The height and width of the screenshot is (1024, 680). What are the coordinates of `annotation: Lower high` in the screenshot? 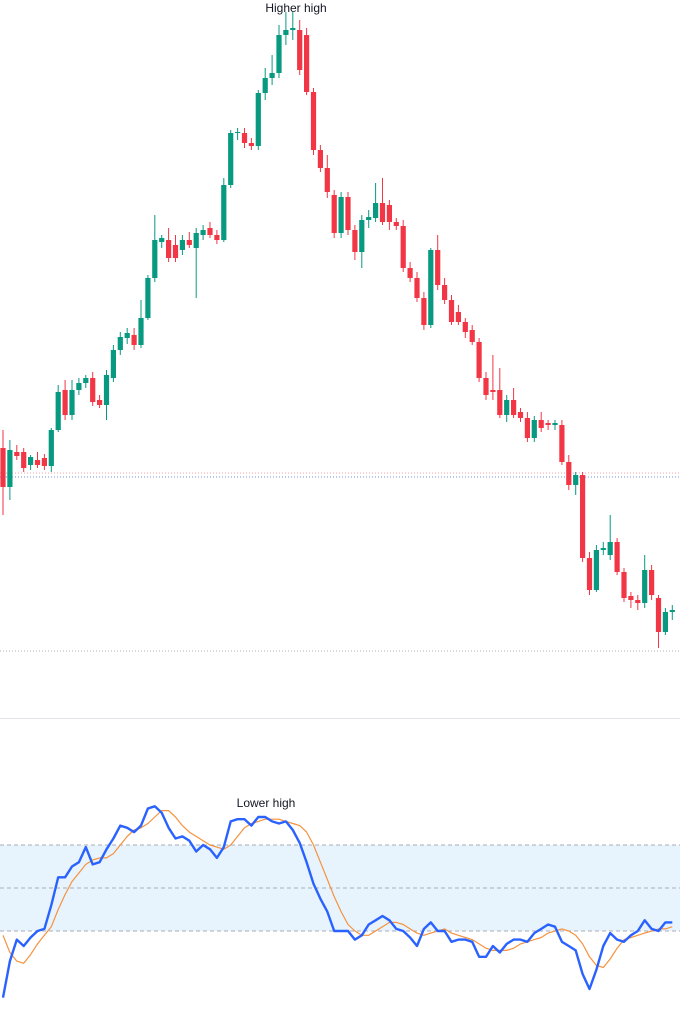 It's located at (266, 803).